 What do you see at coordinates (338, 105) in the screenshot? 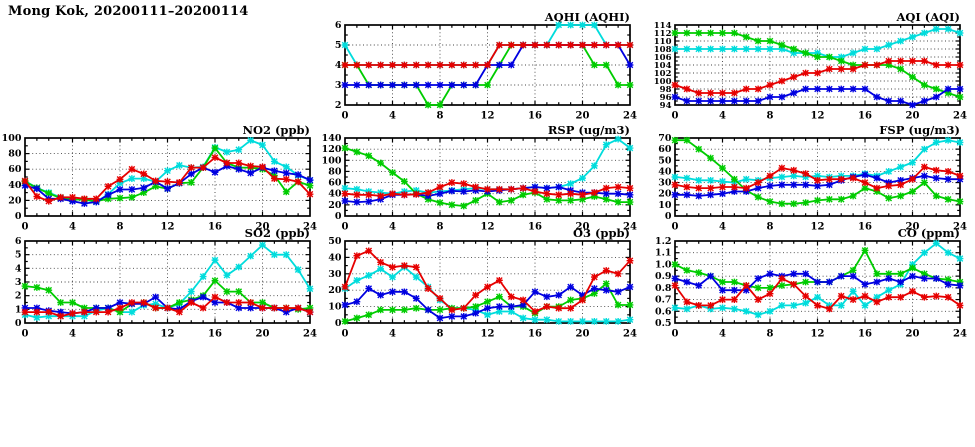
I see `svg-text: 2` at bounding box center [338, 105].